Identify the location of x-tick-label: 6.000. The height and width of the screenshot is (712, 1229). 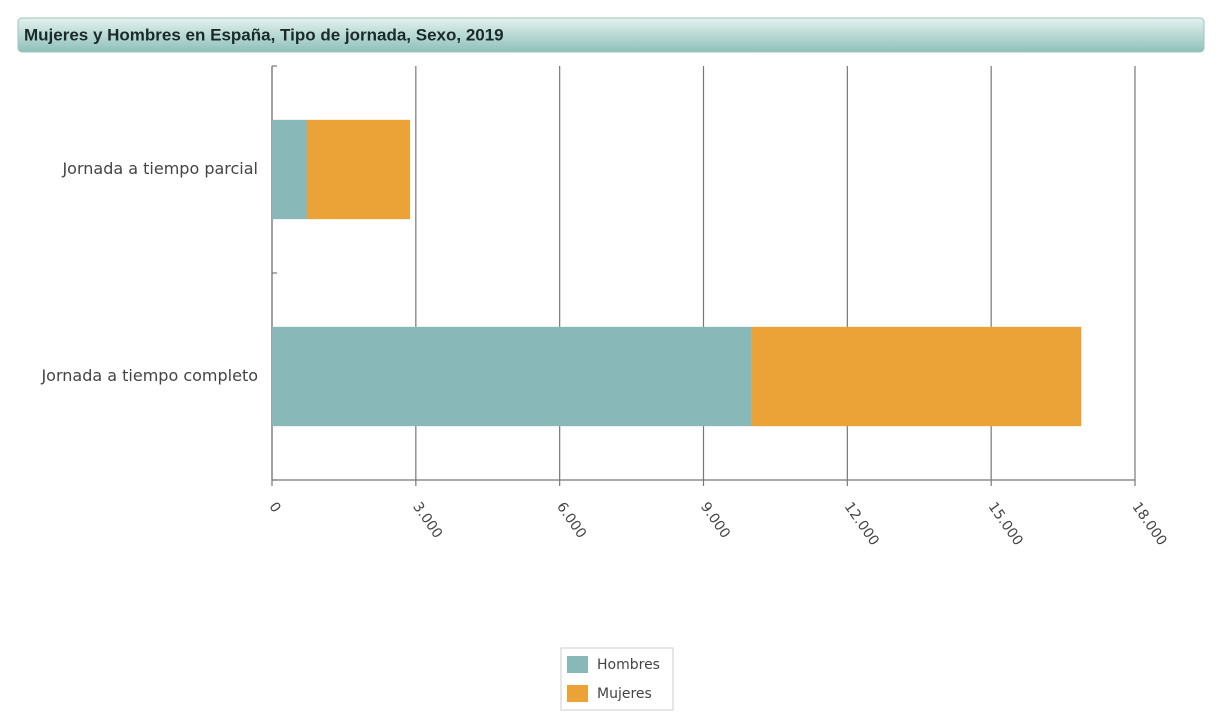
(571, 520).